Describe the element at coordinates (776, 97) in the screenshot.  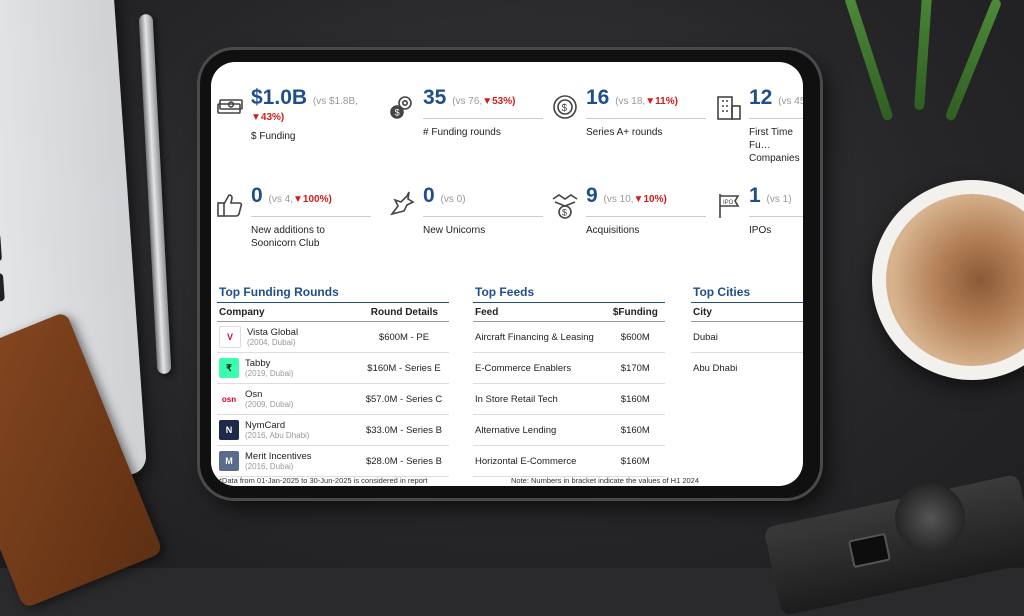
I see `kpi-value: 12 (vs 45` at that location.